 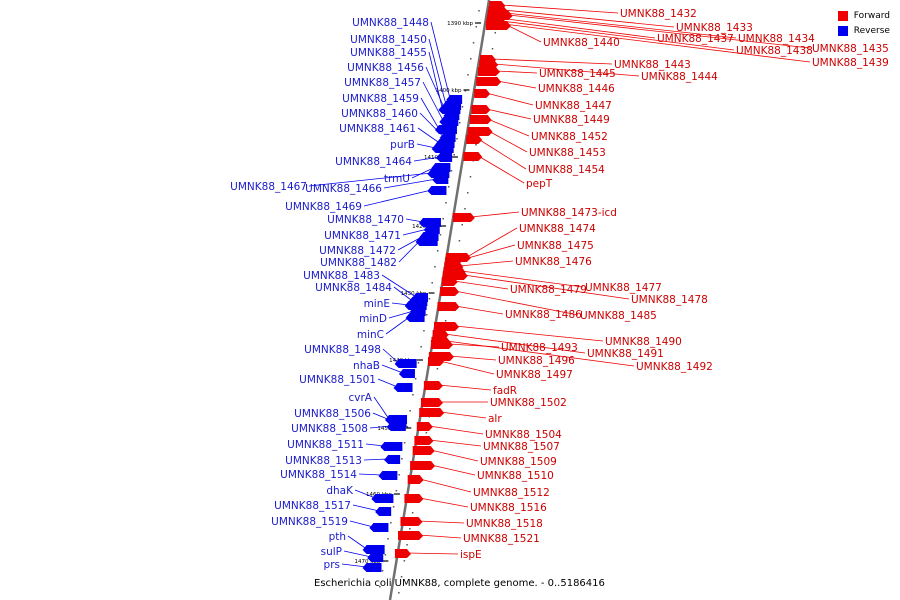 I want to click on tick-label: 1400 kbp, so click(x=449, y=91).